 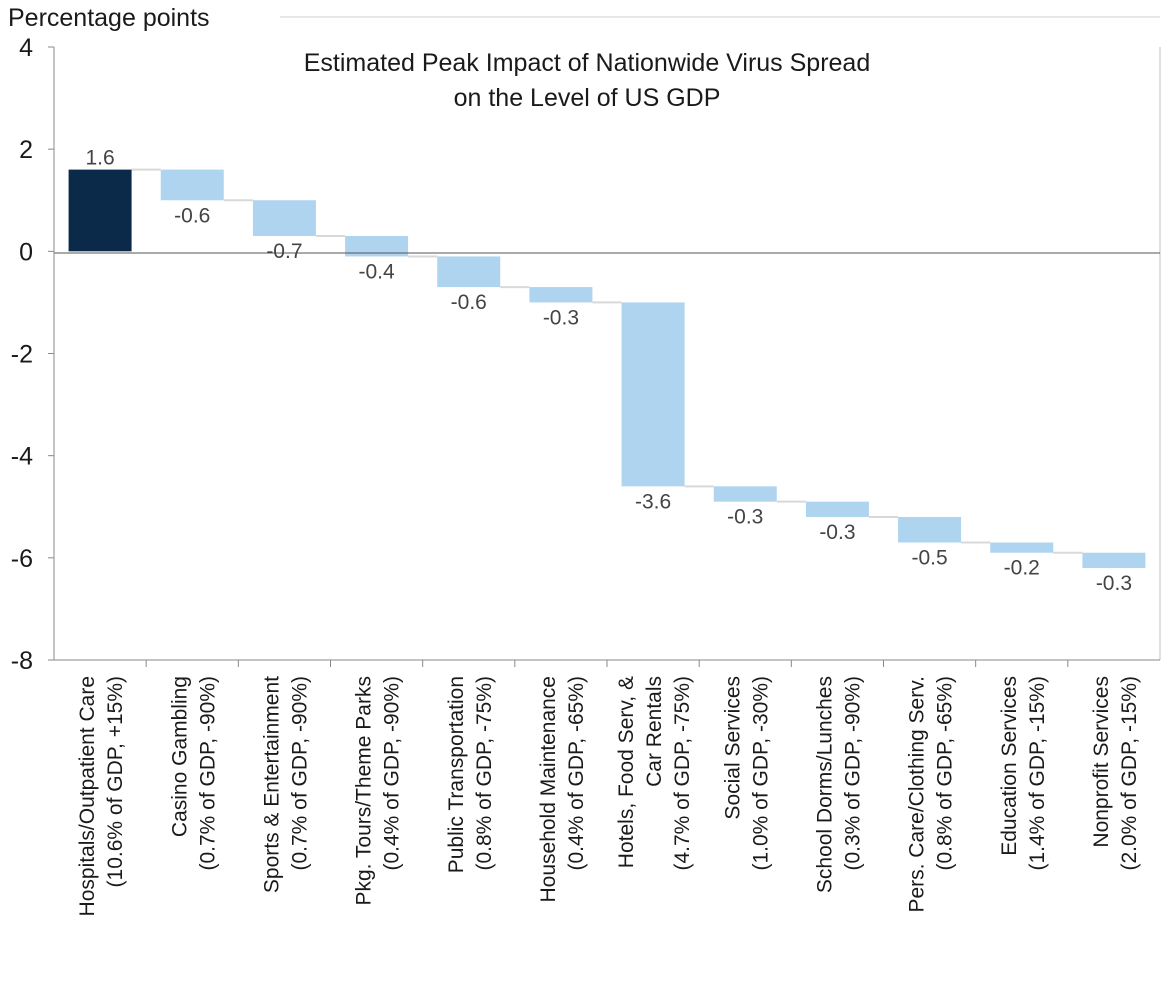 I want to click on category-label: School Dorms/Lunches, so click(x=824, y=784).